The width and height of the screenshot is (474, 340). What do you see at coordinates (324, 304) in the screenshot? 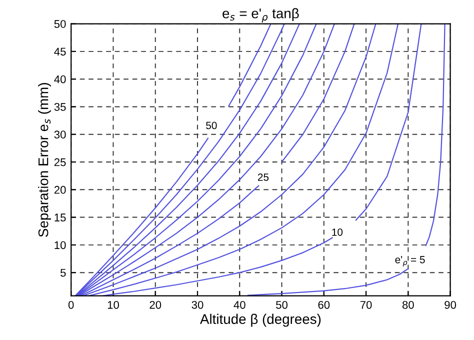
I see `x-tick-label: 60` at bounding box center [324, 304].